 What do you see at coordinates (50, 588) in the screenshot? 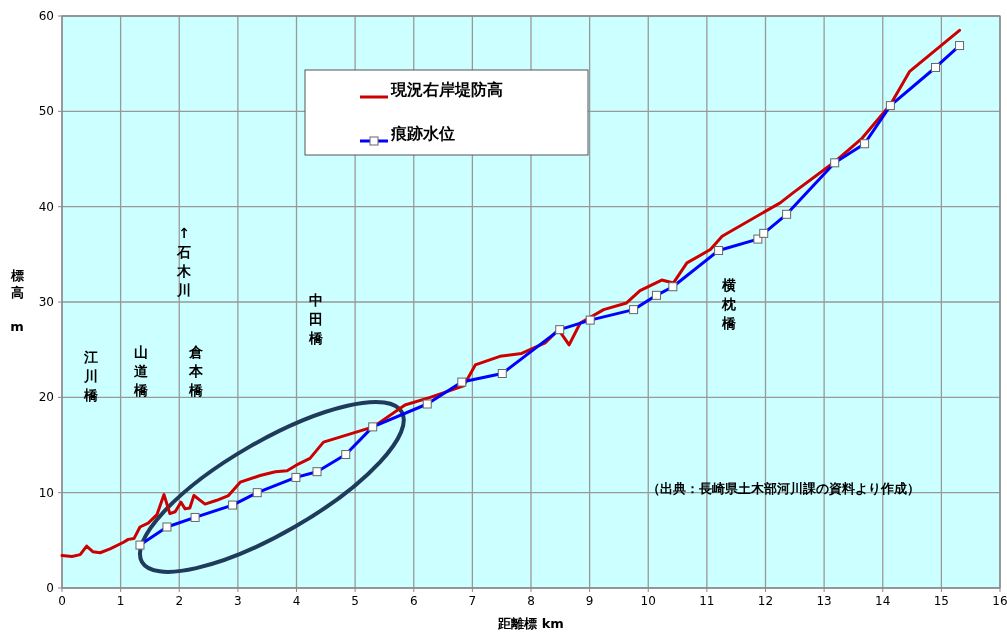
I see `y-tick-label: 0` at bounding box center [50, 588].